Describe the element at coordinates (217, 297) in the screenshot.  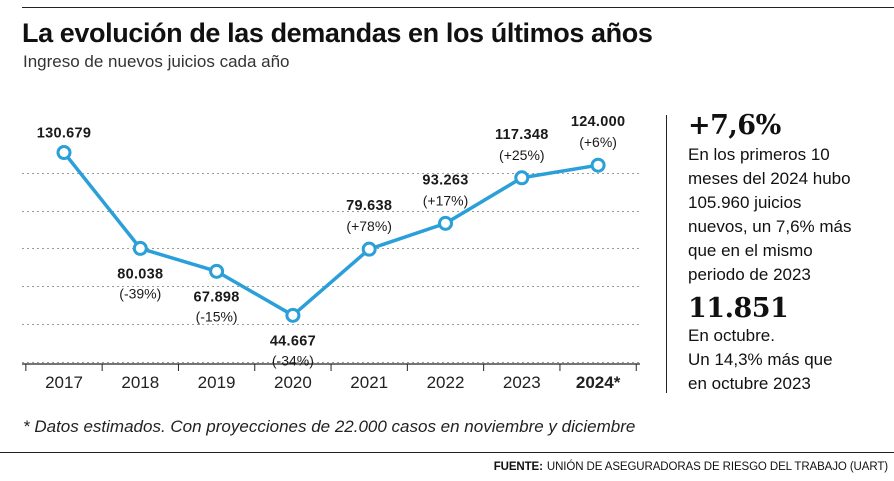
I see `data-value-label: 67.898` at that location.